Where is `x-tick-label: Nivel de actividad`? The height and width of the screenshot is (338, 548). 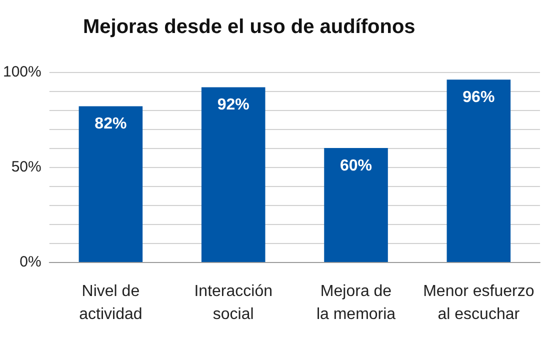 x-tick-label: Nivel de actividad is located at coordinates (110, 303).